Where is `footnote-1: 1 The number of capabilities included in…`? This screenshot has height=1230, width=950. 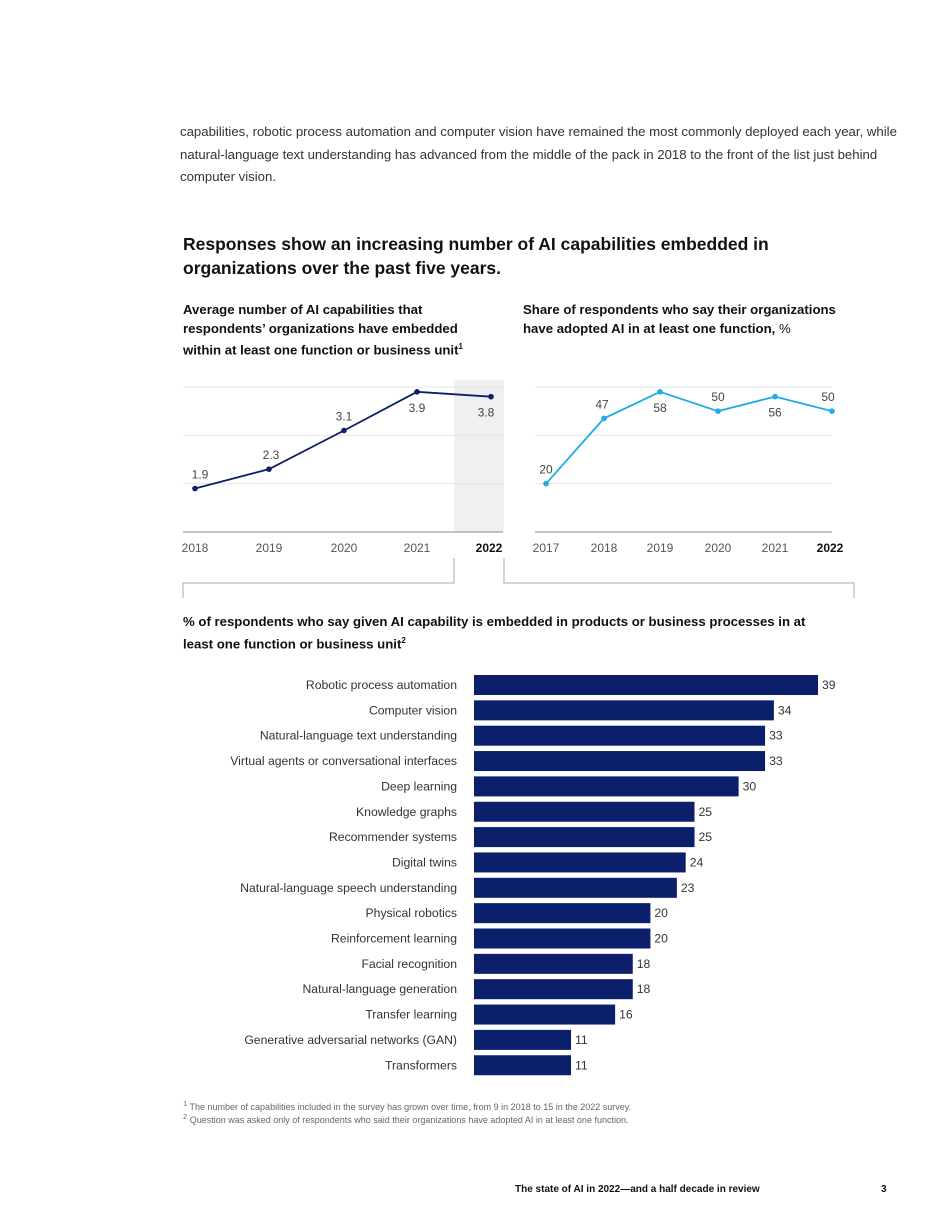 footnote-1: 1 The number of capabilities included in… is located at coordinates (407, 1105).